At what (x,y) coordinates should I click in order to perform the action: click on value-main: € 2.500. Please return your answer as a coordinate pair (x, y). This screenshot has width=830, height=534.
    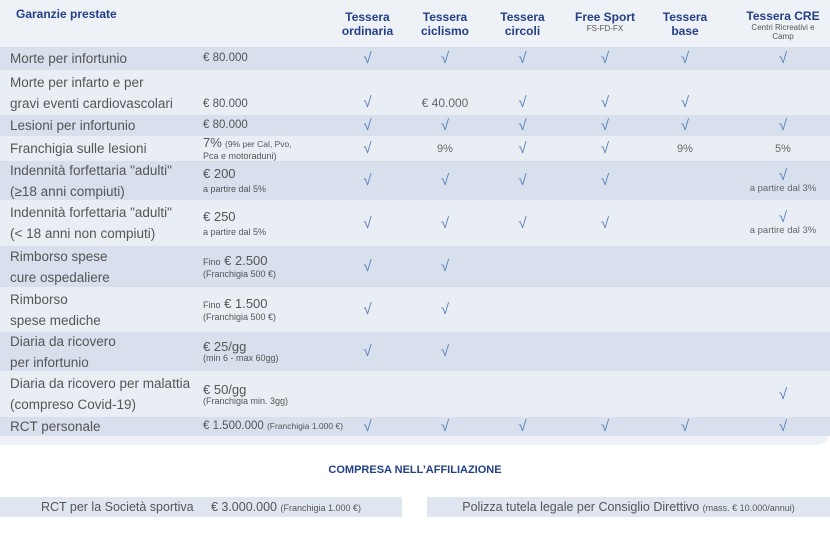
    Looking at the image, I should click on (246, 260).